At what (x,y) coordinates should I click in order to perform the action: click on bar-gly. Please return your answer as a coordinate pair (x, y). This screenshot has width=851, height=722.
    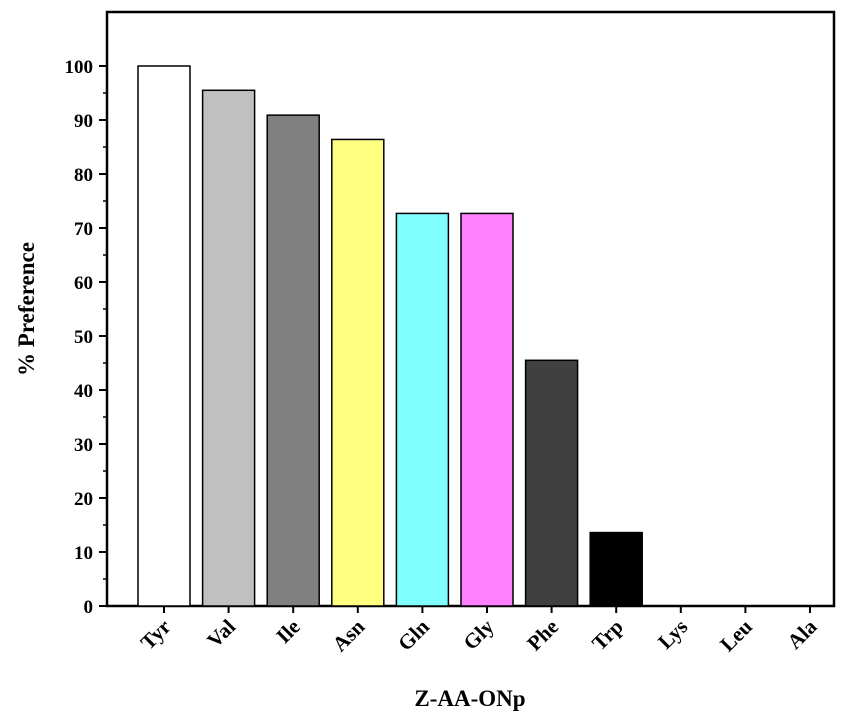
    Looking at the image, I should click on (487, 409).